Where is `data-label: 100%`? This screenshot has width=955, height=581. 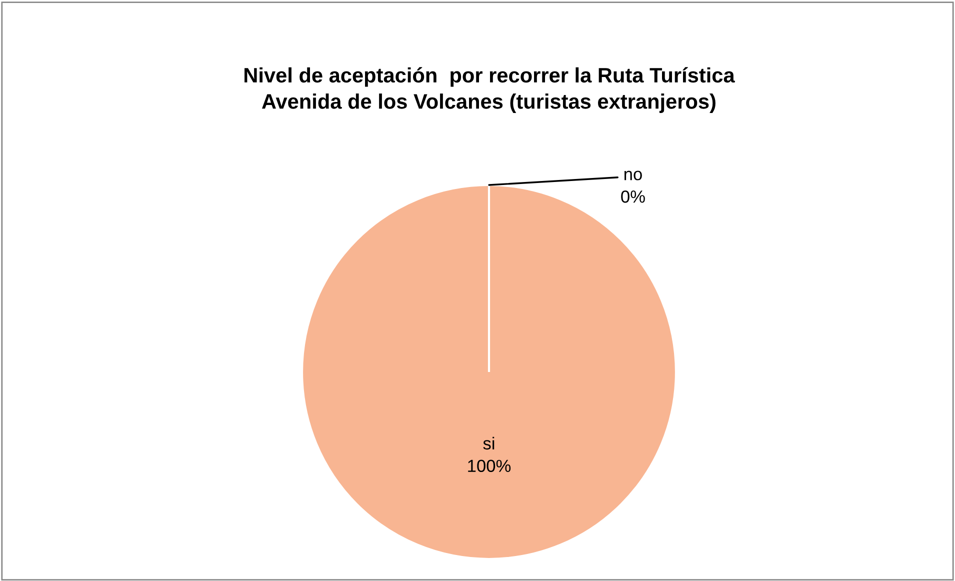 data-label: 100% is located at coordinates (489, 466).